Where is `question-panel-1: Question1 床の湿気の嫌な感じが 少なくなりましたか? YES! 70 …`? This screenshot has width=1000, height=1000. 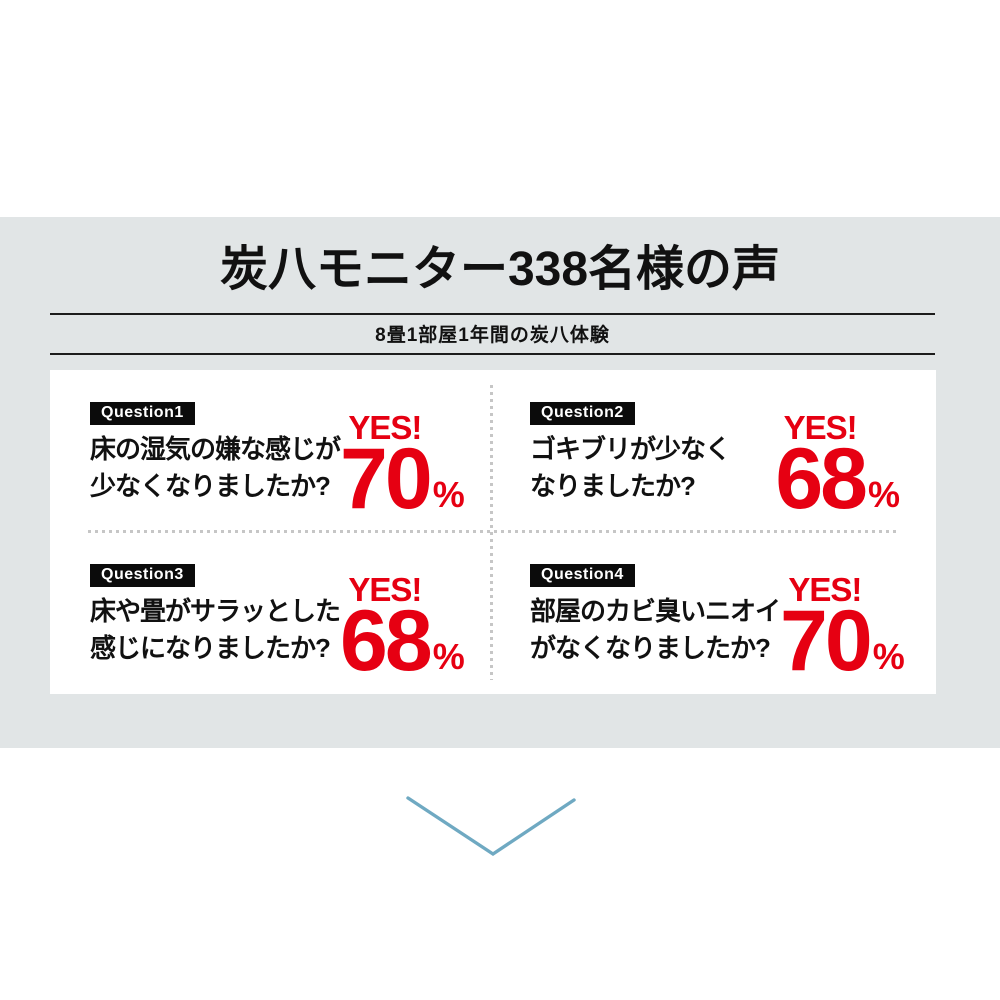 question-panel-1: Question1 床の湿気の嫌な感じが 少なくなりましたか? YES! 70 … is located at coordinates (271, 451).